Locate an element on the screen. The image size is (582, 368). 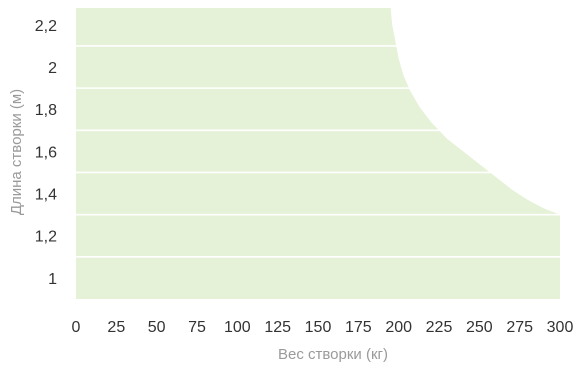
x-tick-label: 100 is located at coordinates (237, 327).